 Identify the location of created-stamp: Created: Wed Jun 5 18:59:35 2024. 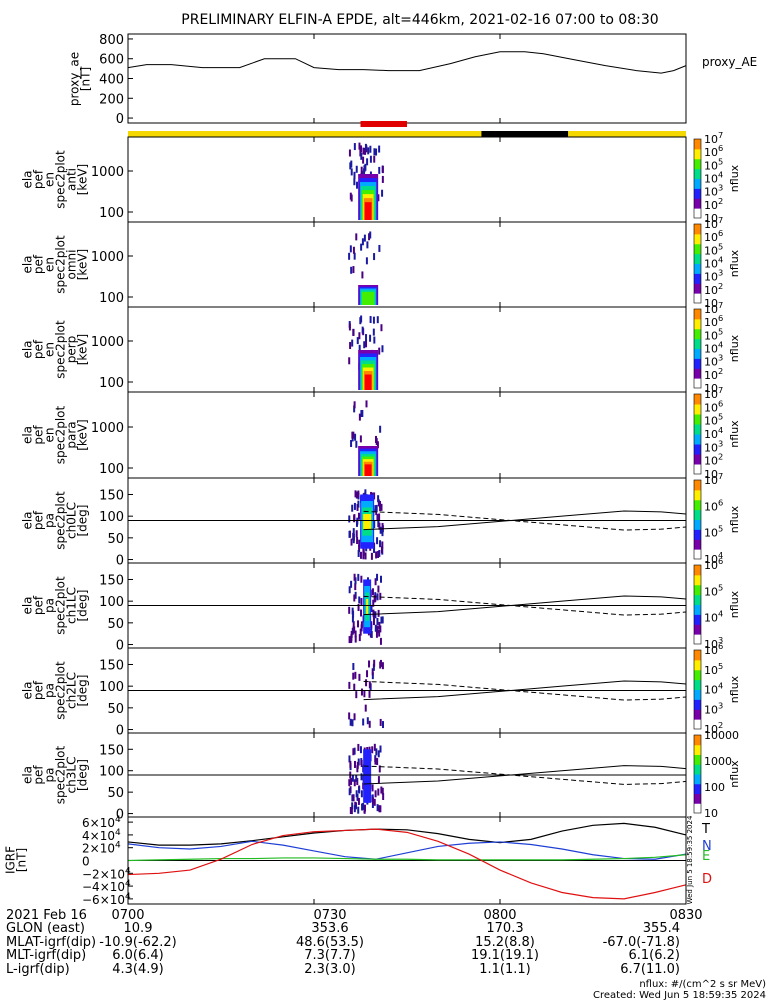
(679, 995).